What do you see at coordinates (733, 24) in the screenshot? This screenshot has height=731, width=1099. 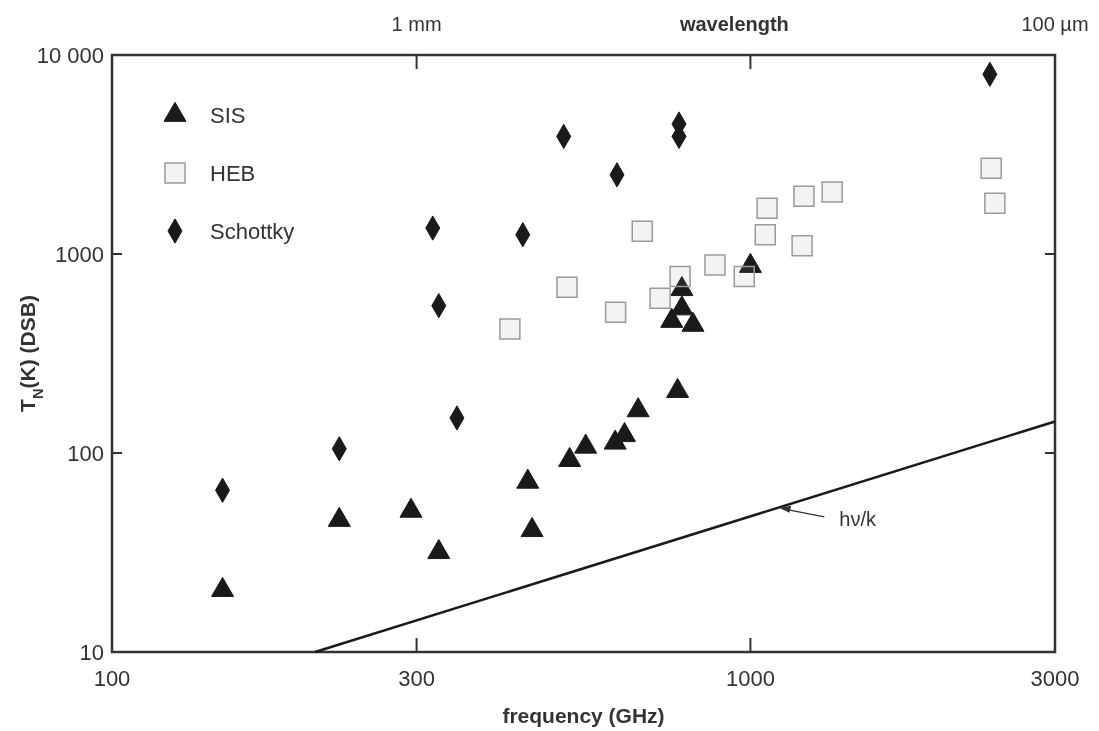 I see `x2-axis-title: wavelength` at bounding box center [733, 24].